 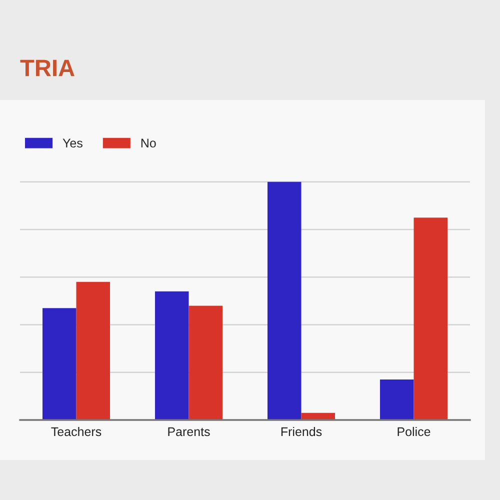 I want to click on chart-title: TRIA, so click(x=47, y=68).